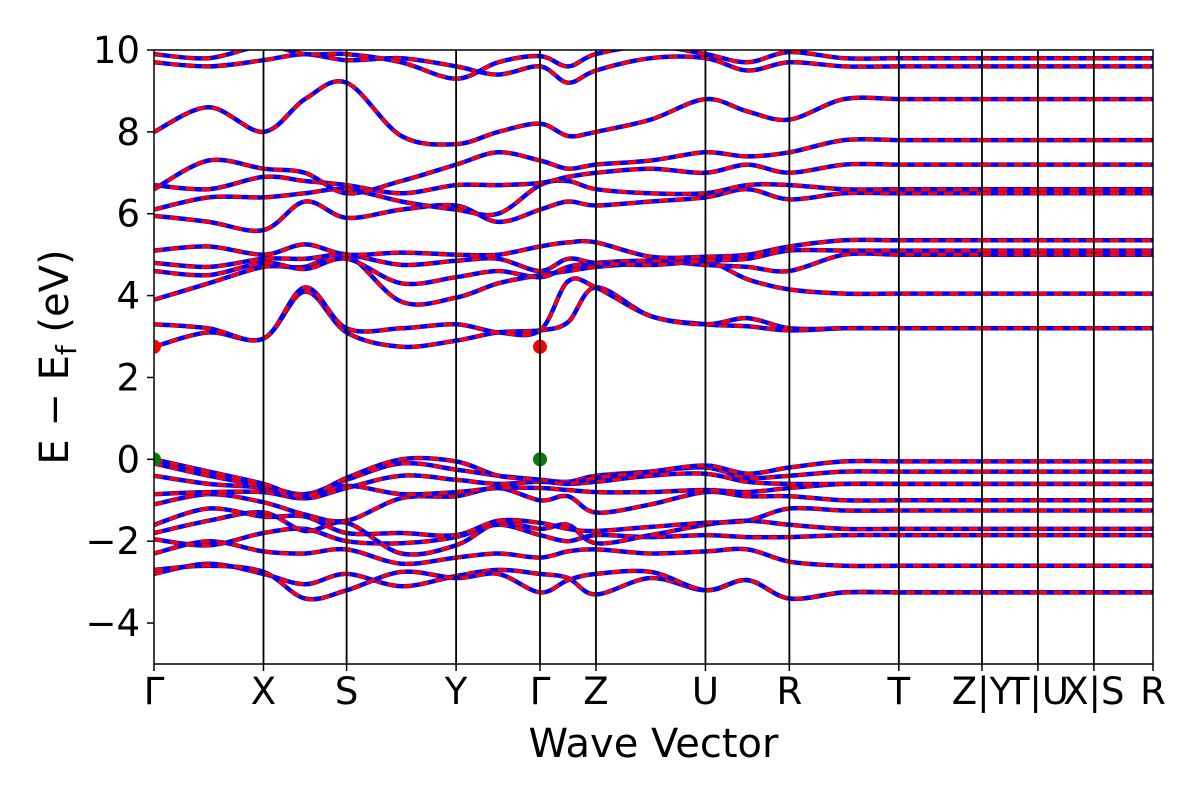 This screenshot has height=800, width=1200. I want to click on x-axis-ticks: Γ X S Y Γ Z U R T Z|YT|UX|S R, so click(655, 688).